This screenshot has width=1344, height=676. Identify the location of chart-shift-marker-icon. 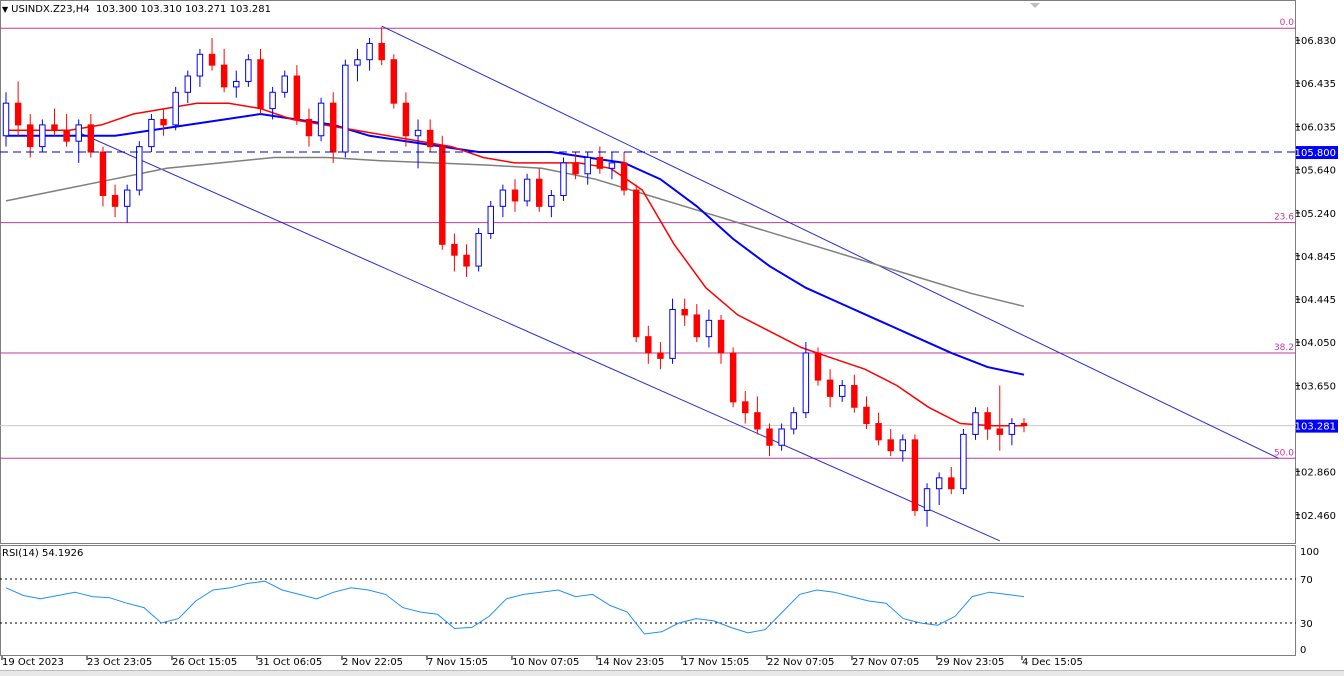
(1035, 5).